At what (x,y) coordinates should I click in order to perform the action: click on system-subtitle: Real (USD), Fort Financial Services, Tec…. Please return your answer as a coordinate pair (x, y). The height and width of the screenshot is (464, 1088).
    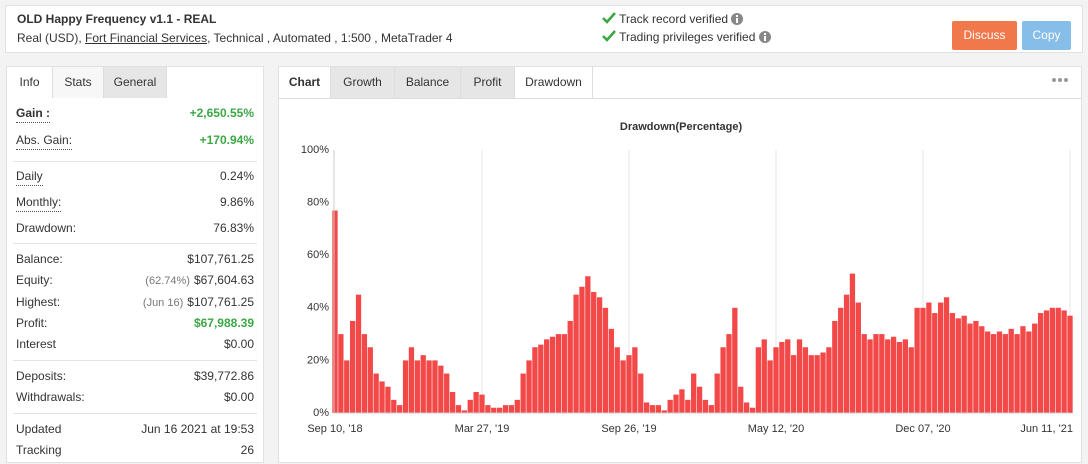
    Looking at the image, I should click on (235, 38).